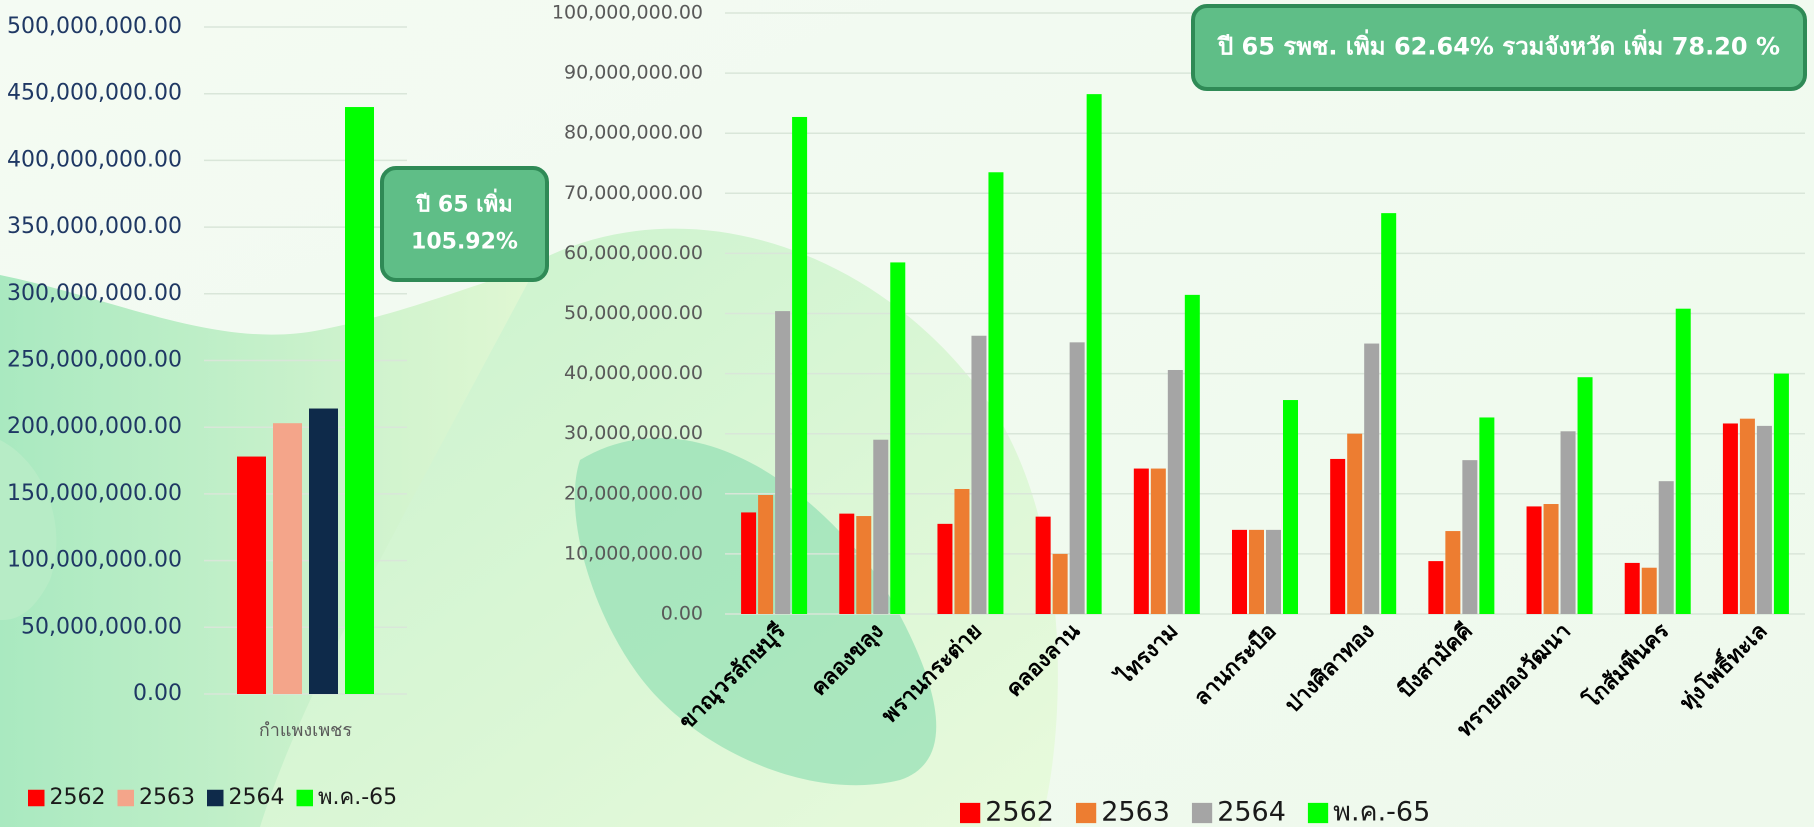 The width and height of the screenshot is (1814, 827). What do you see at coordinates (94, 26) in the screenshot?
I see `y-tick-label: 500,000,000.00` at bounding box center [94, 26].